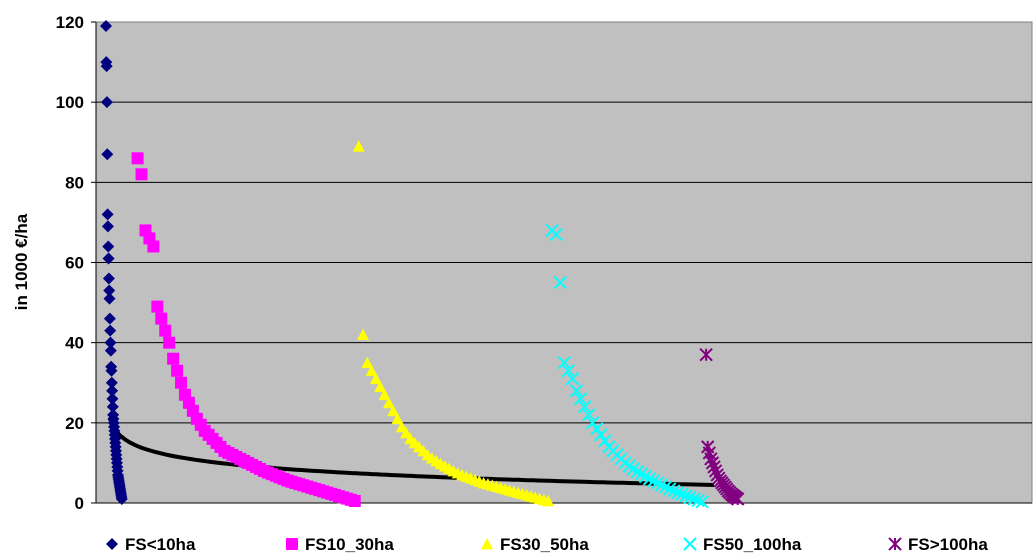 This screenshot has width=1033, height=558. I want to click on legend-label: FS>100ha, so click(948, 544).